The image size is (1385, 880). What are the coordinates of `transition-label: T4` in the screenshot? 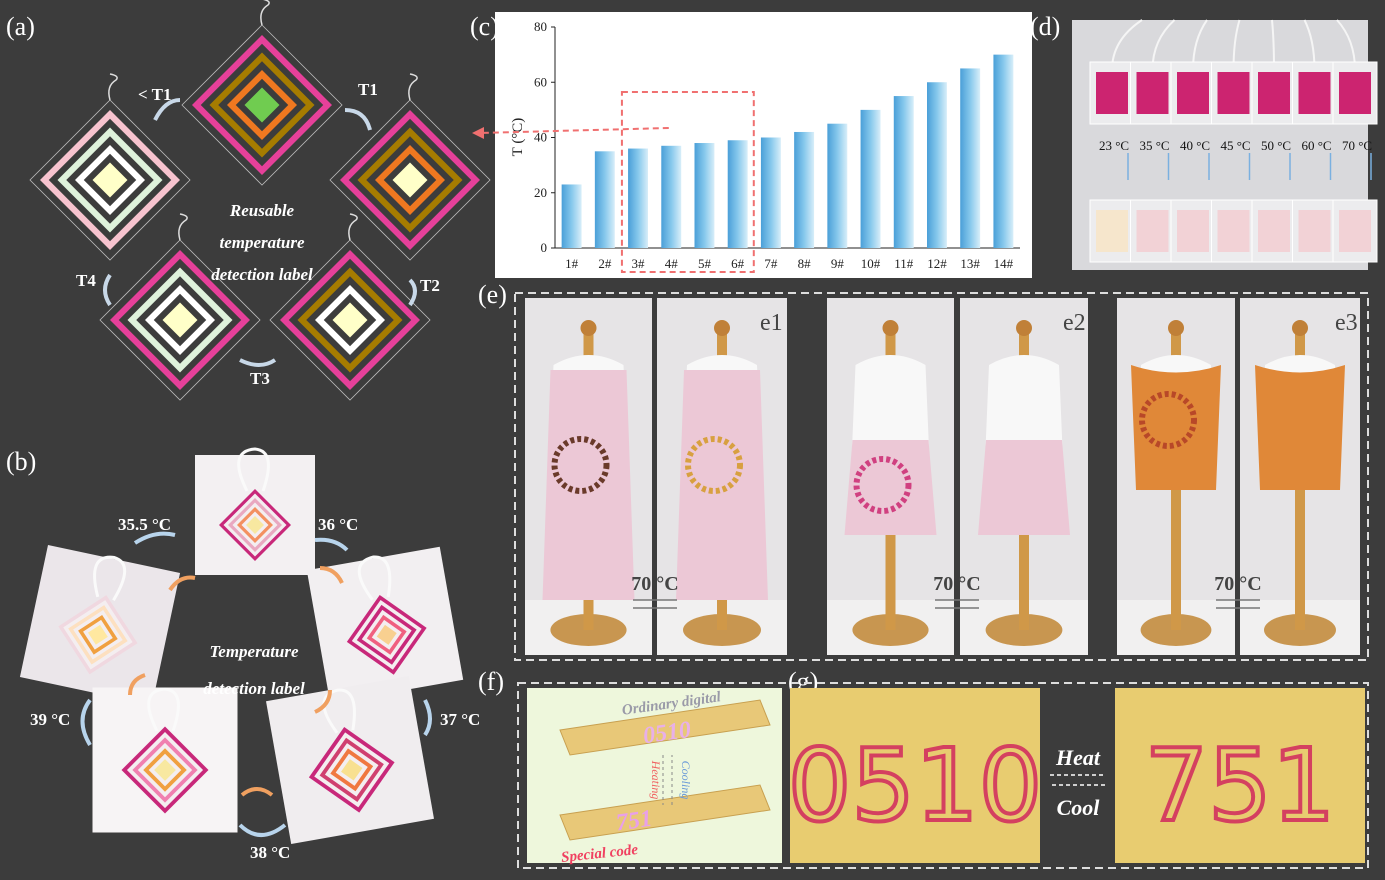 It's located at (86, 280).